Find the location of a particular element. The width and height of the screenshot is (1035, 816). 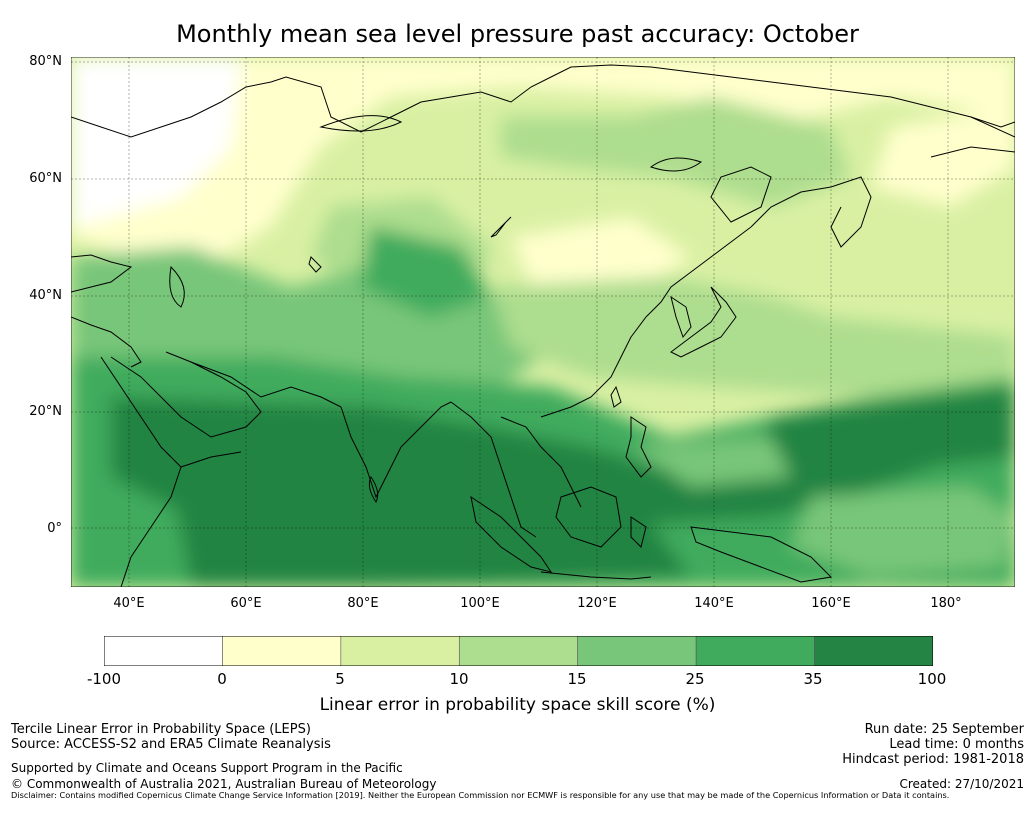

lon-label-120e: 120°E is located at coordinates (597, 603).